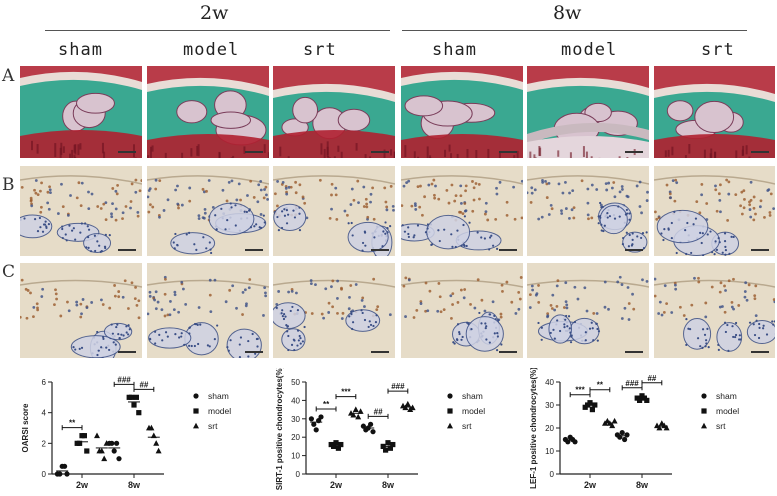 The width and height of the screenshot is (777, 496). What do you see at coordinates (279, 429) in the screenshot?
I see `y-axis-label: SIRT-1 positive chondrocytes(%)` at bounding box center [279, 429].